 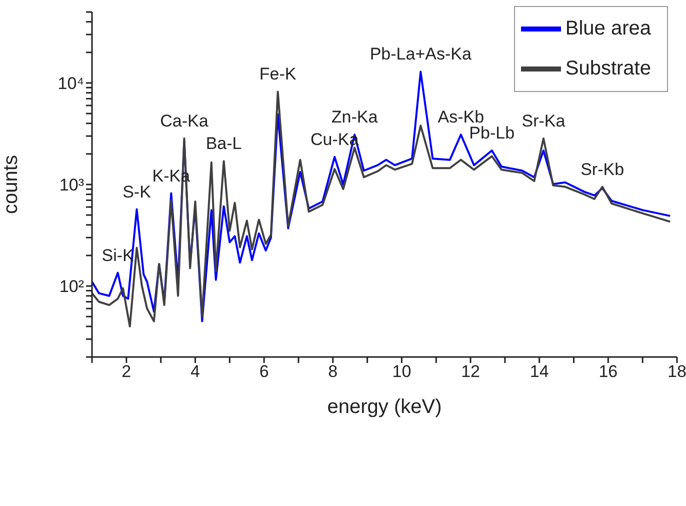 I want to click on y-tick-label: 10³, so click(x=71, y=185).